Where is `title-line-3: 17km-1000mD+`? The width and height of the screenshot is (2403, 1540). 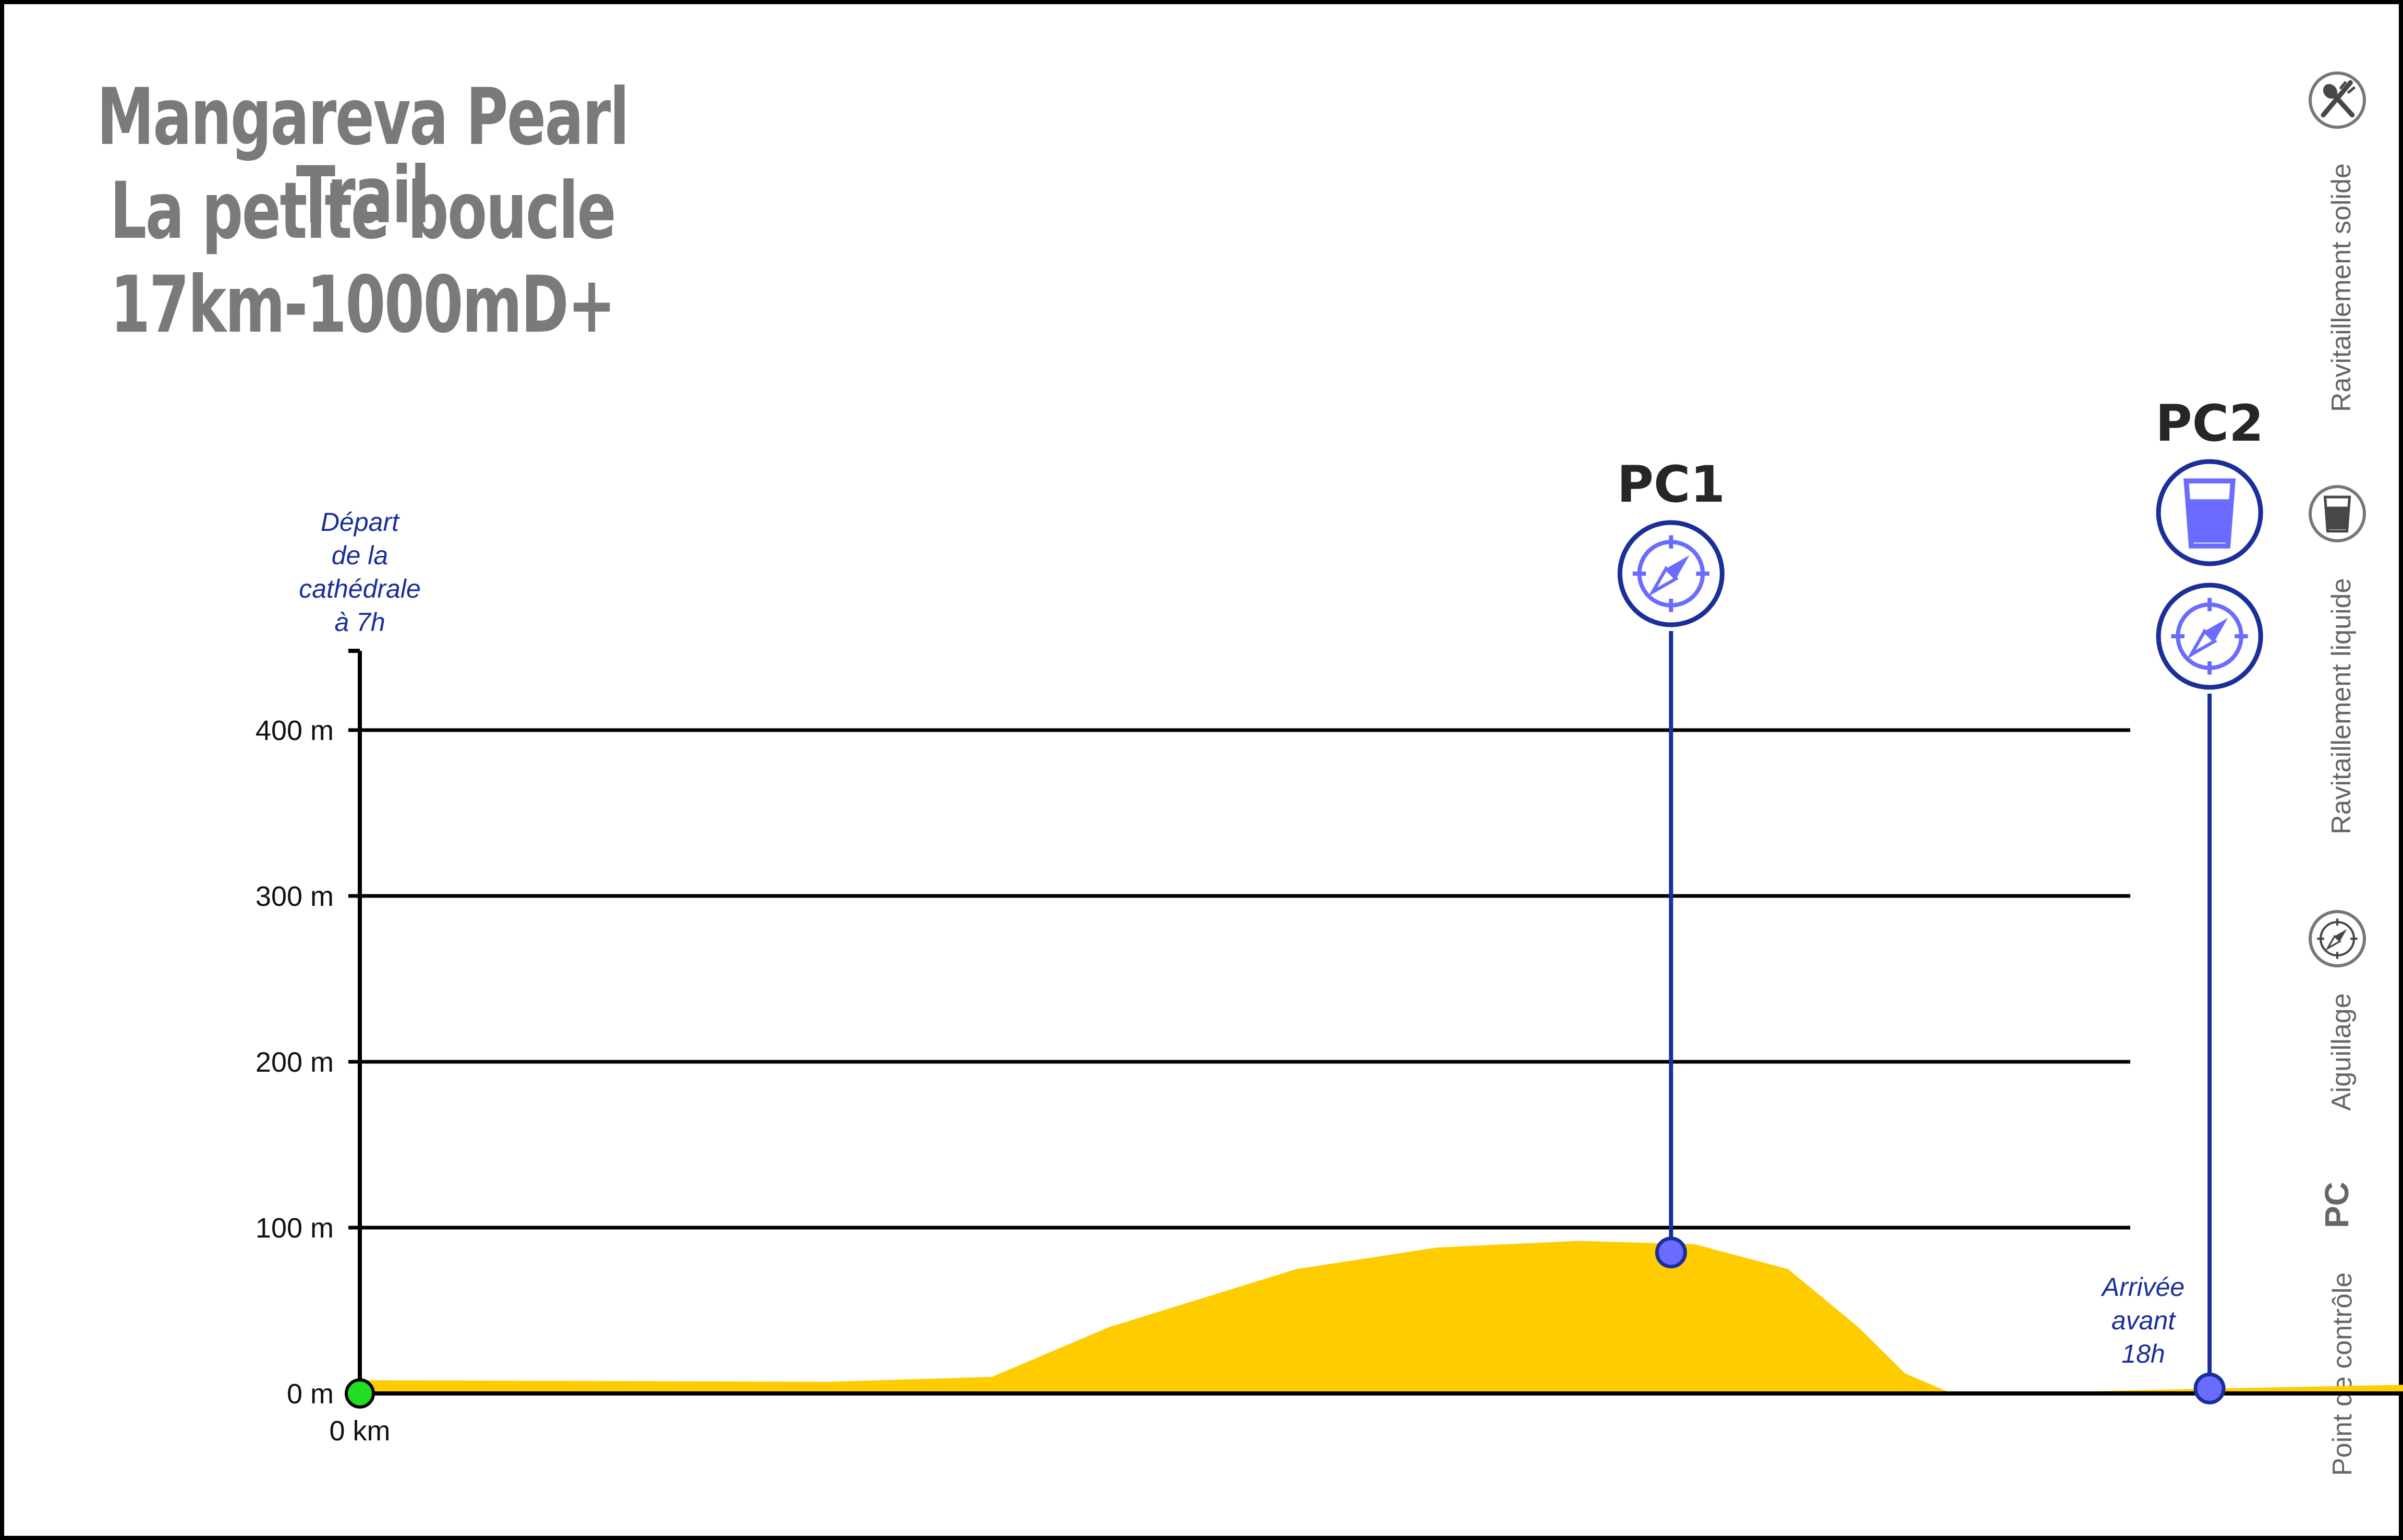
title-line-3: 17km-1000mD+ is located at coordinates (363, 305).